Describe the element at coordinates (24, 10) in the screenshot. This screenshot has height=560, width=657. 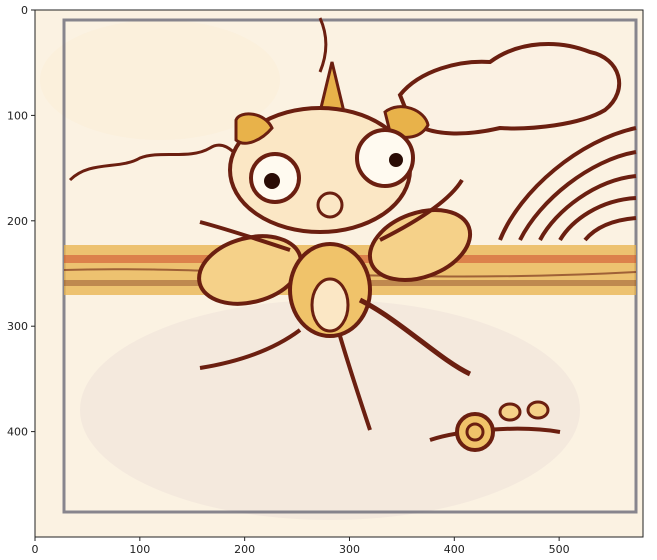
I see `y-tick-label: 0` at that location.